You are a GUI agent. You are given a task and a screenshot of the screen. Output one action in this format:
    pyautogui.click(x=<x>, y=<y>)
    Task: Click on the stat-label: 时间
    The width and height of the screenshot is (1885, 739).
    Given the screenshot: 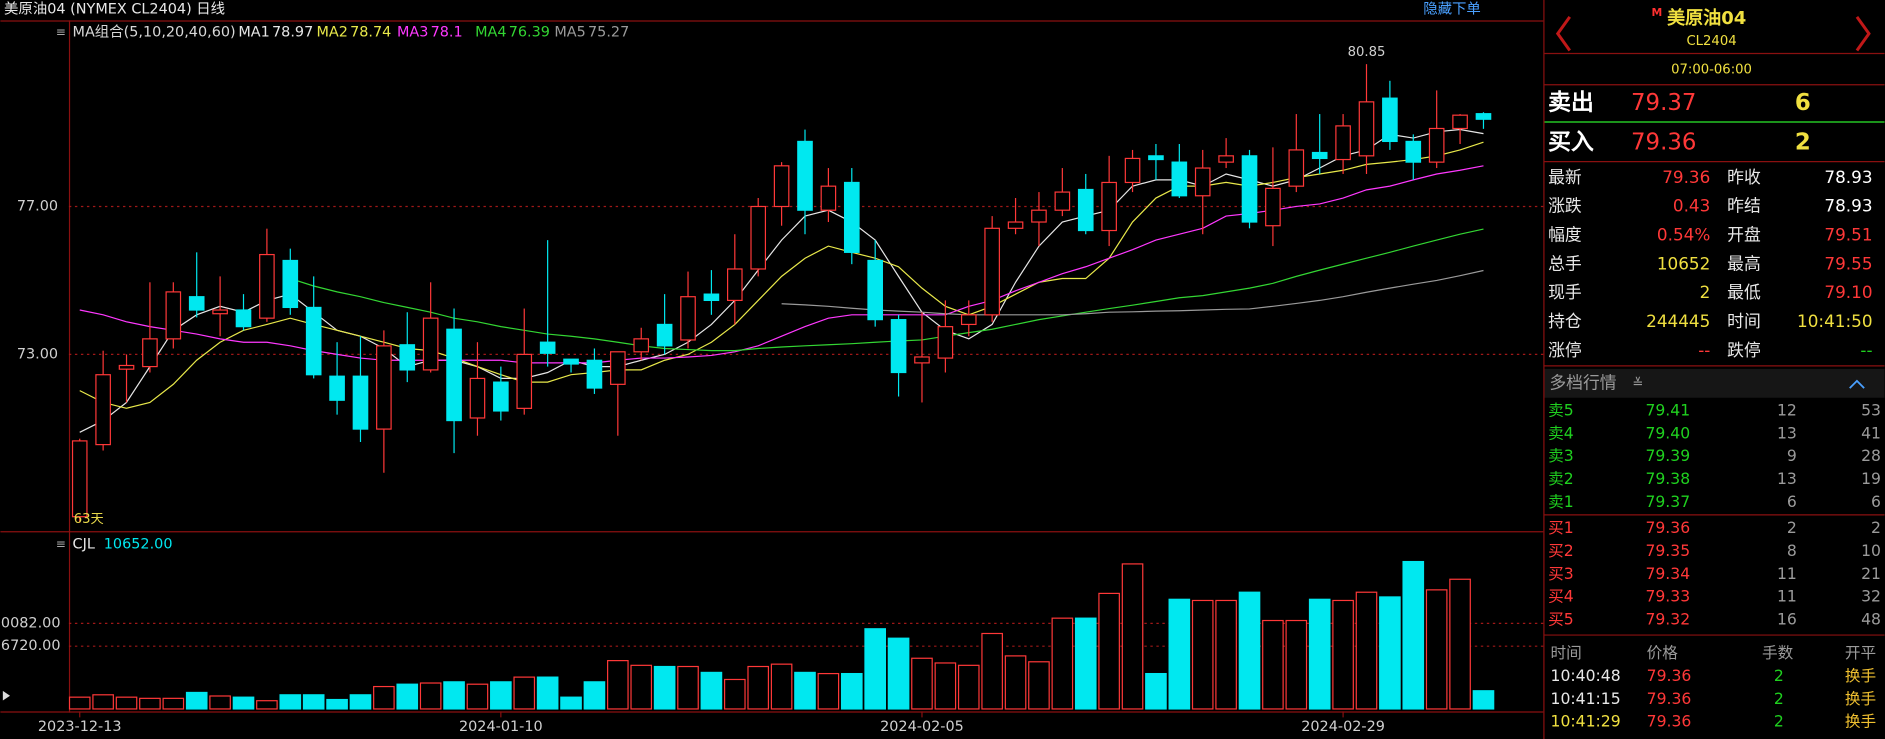 What is the action you would take?
    pyautogui.click(x=1744, y=321)
    